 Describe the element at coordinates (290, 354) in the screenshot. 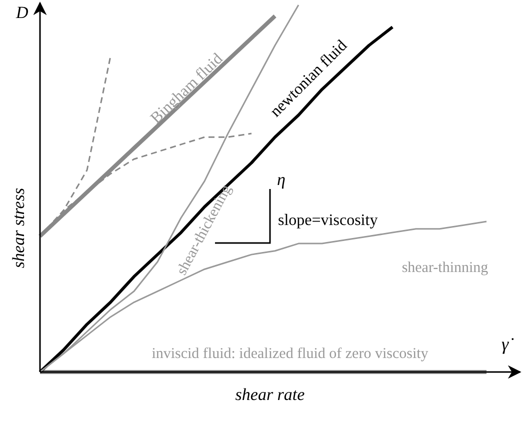

I see `series-label: inviscid fluid: idealized fluid of zero viscosity` at that location.